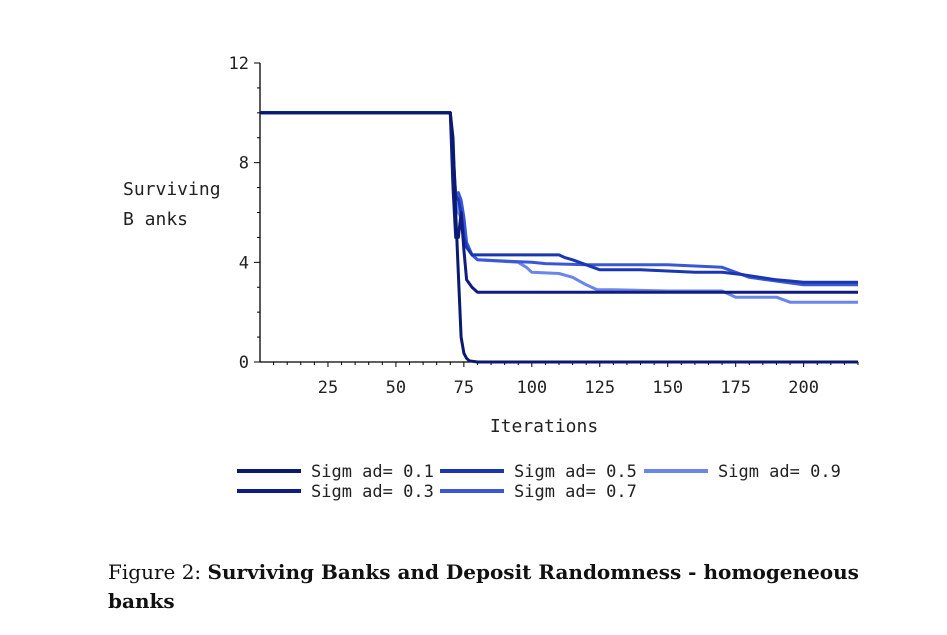 This screenshot has width=947, height=635. Describe the element at coordinates (544, 426) in the screenshot. I see `x-axis-title: Iterations` at that location.